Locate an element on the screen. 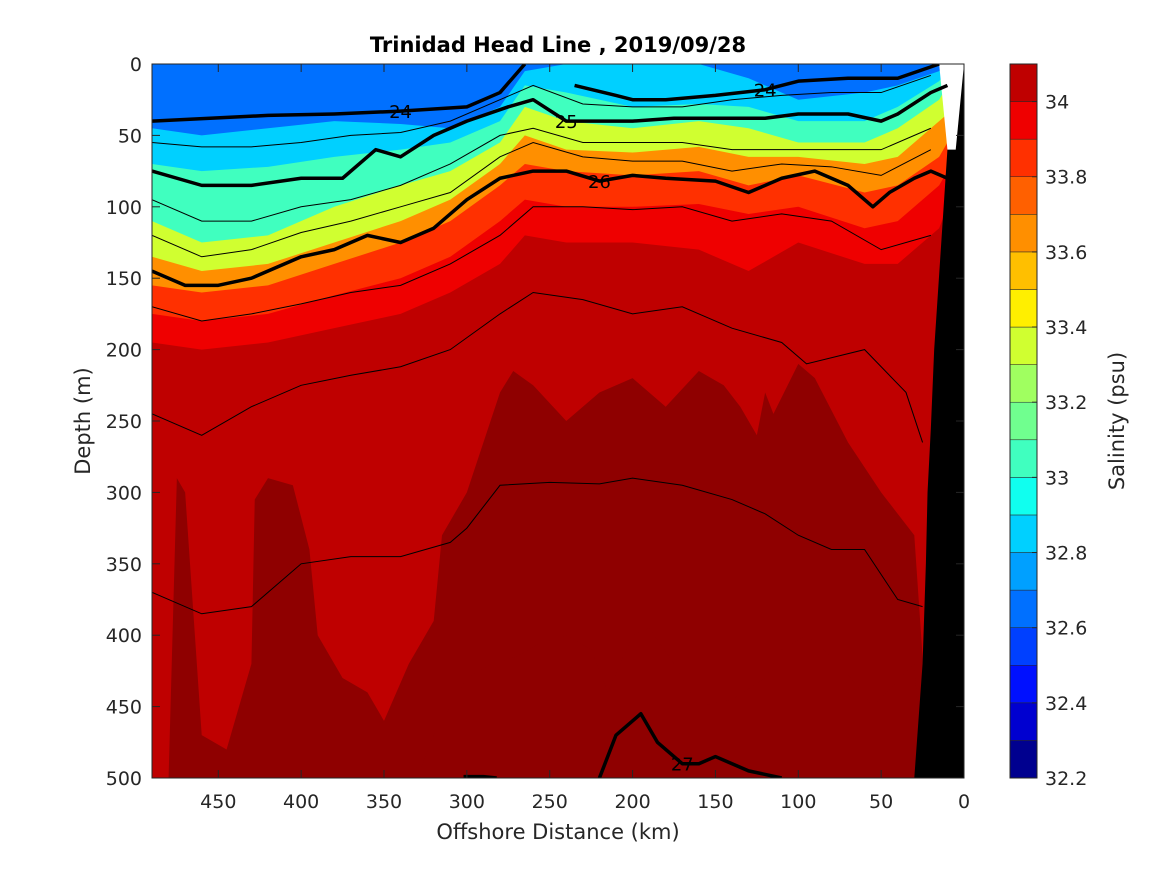 The image size is (1167, 879). colorbar-tick-label: 33.2 is located at coordinates (1066, 403).